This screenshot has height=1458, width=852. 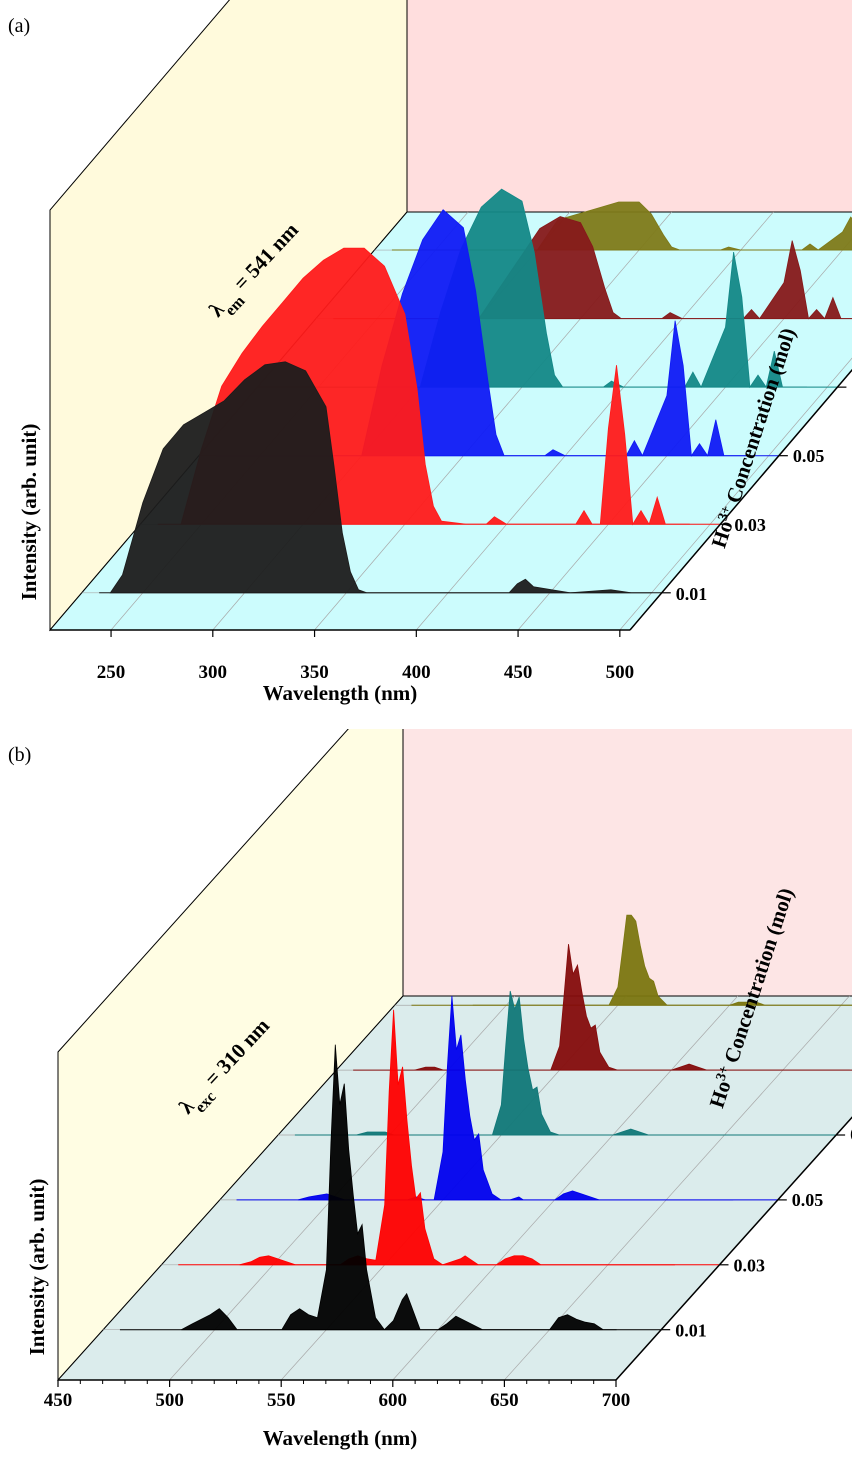 What do you see at coordinates (851, 1135) in the screenshot?
I see `concentration-tick-label: 0.07` at bounding box center [851, 1135].